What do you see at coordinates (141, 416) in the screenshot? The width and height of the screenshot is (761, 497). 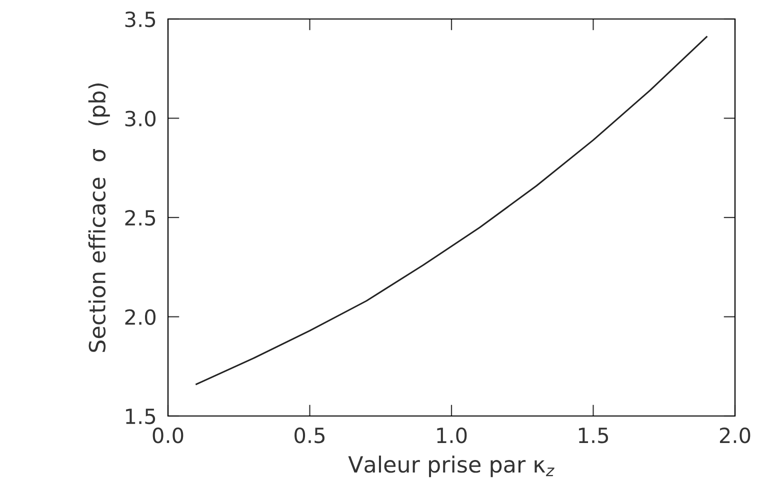 I see `y-tick-label: 1.5` at bounding box center [141, 416].